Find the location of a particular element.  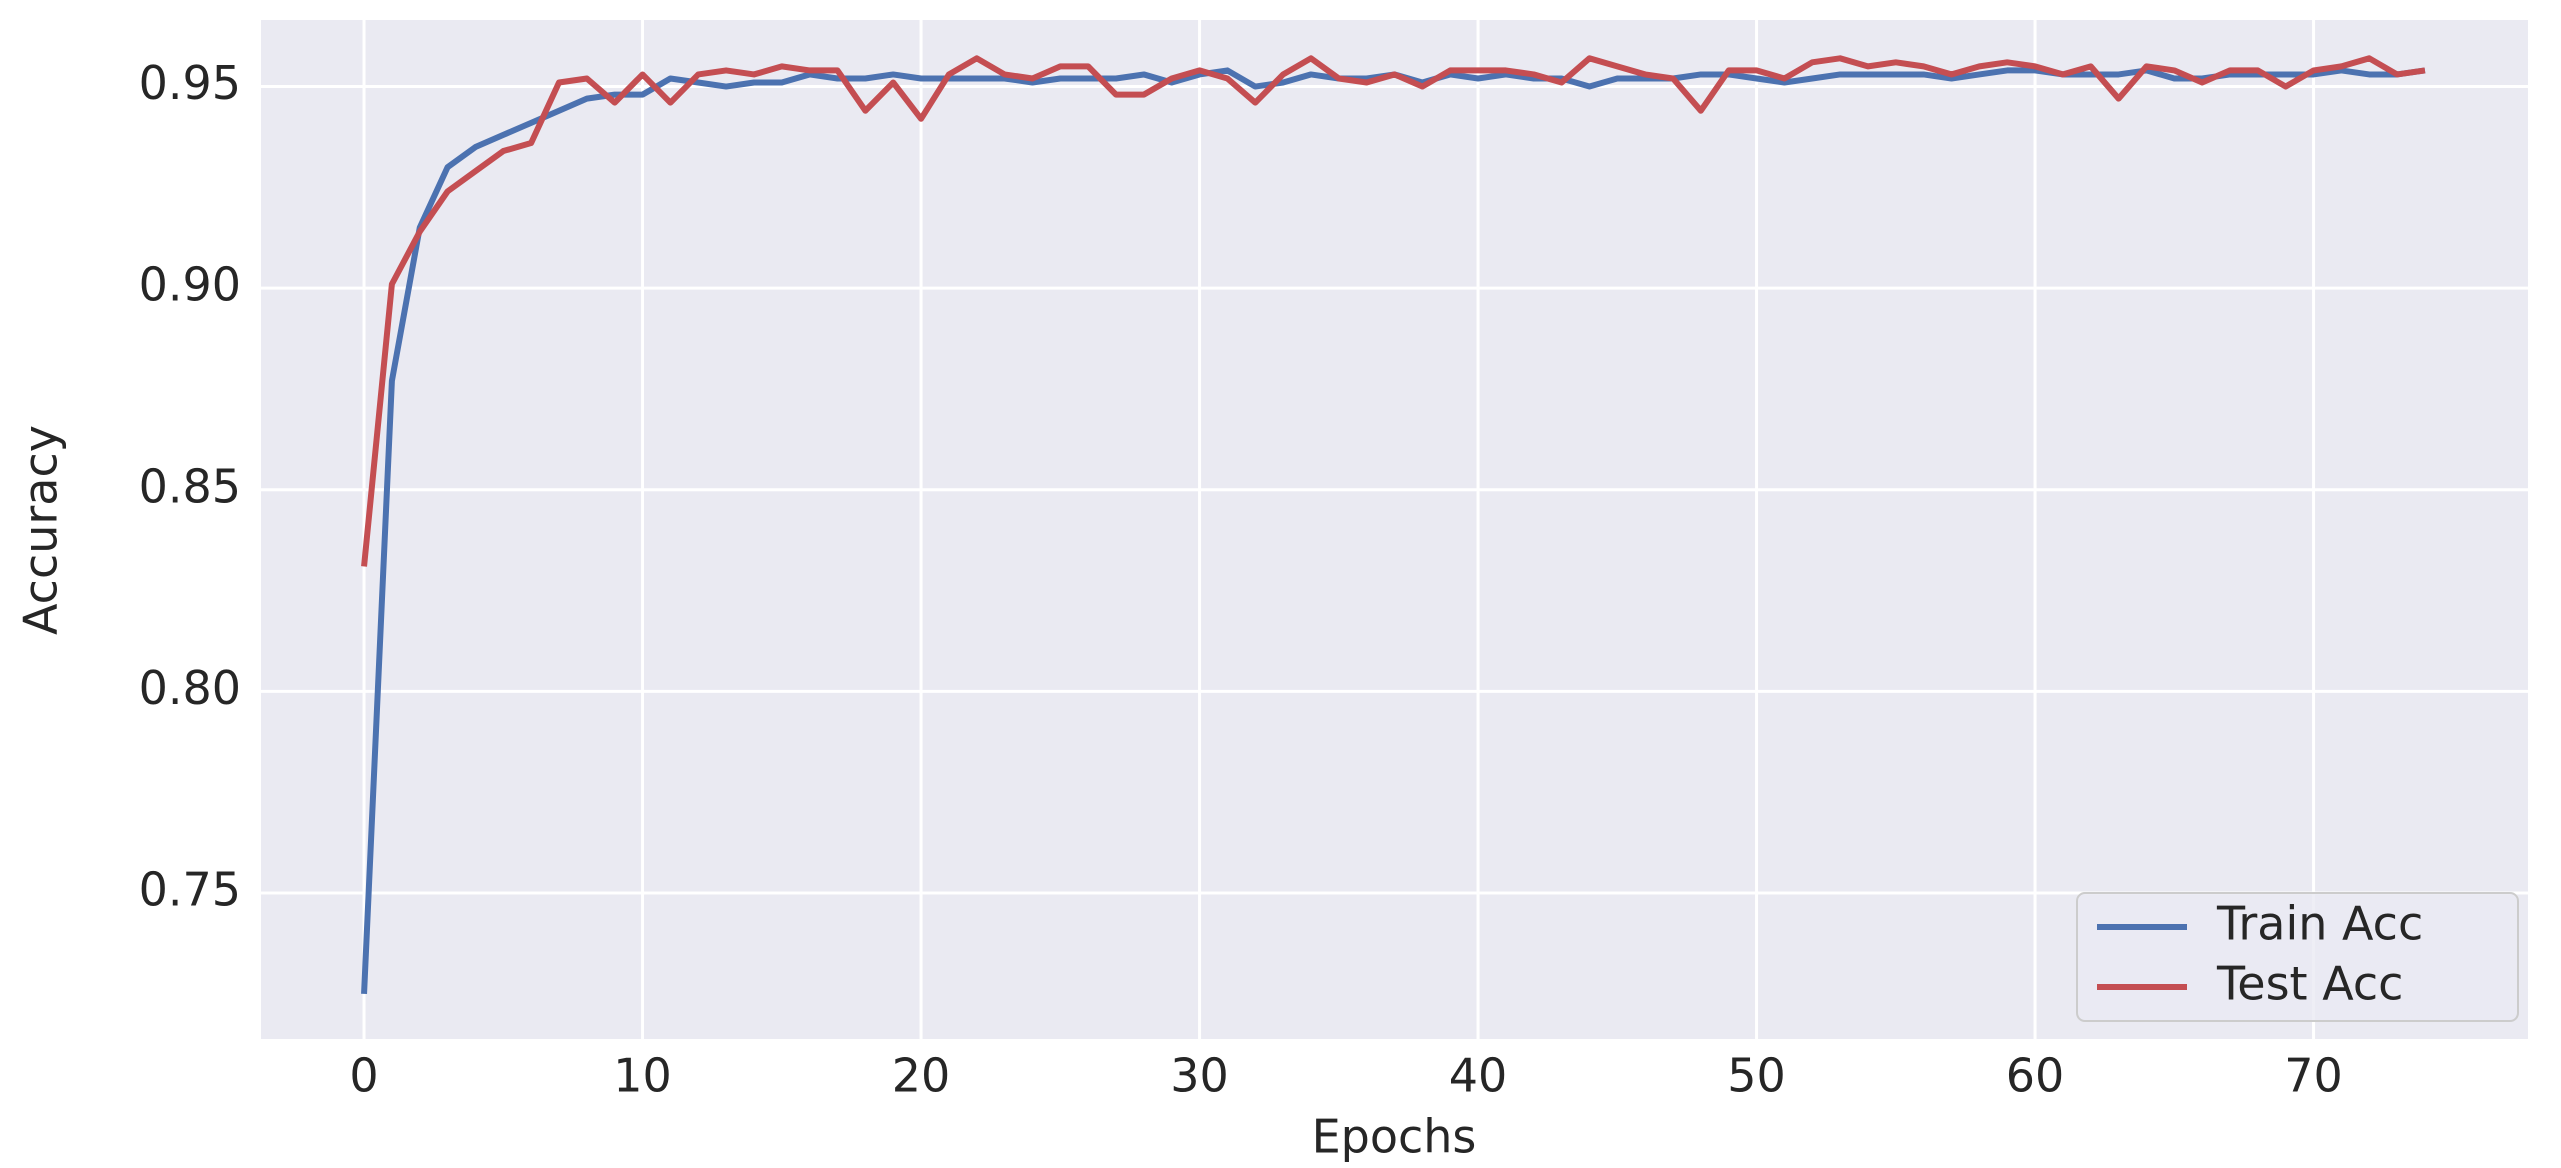

y-tick-label: 0.80 is located at coordinates (190, 688).